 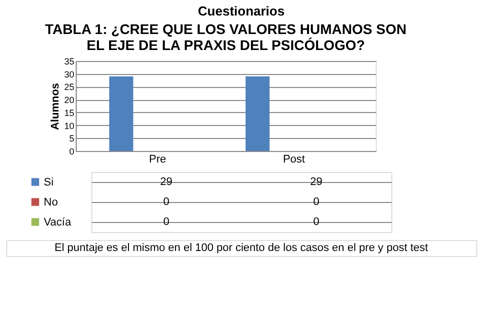 What do you see at coordinates (69, 87) in the screenshot?
I see `y-tick-label: 25` at bounding box center [69, 87].